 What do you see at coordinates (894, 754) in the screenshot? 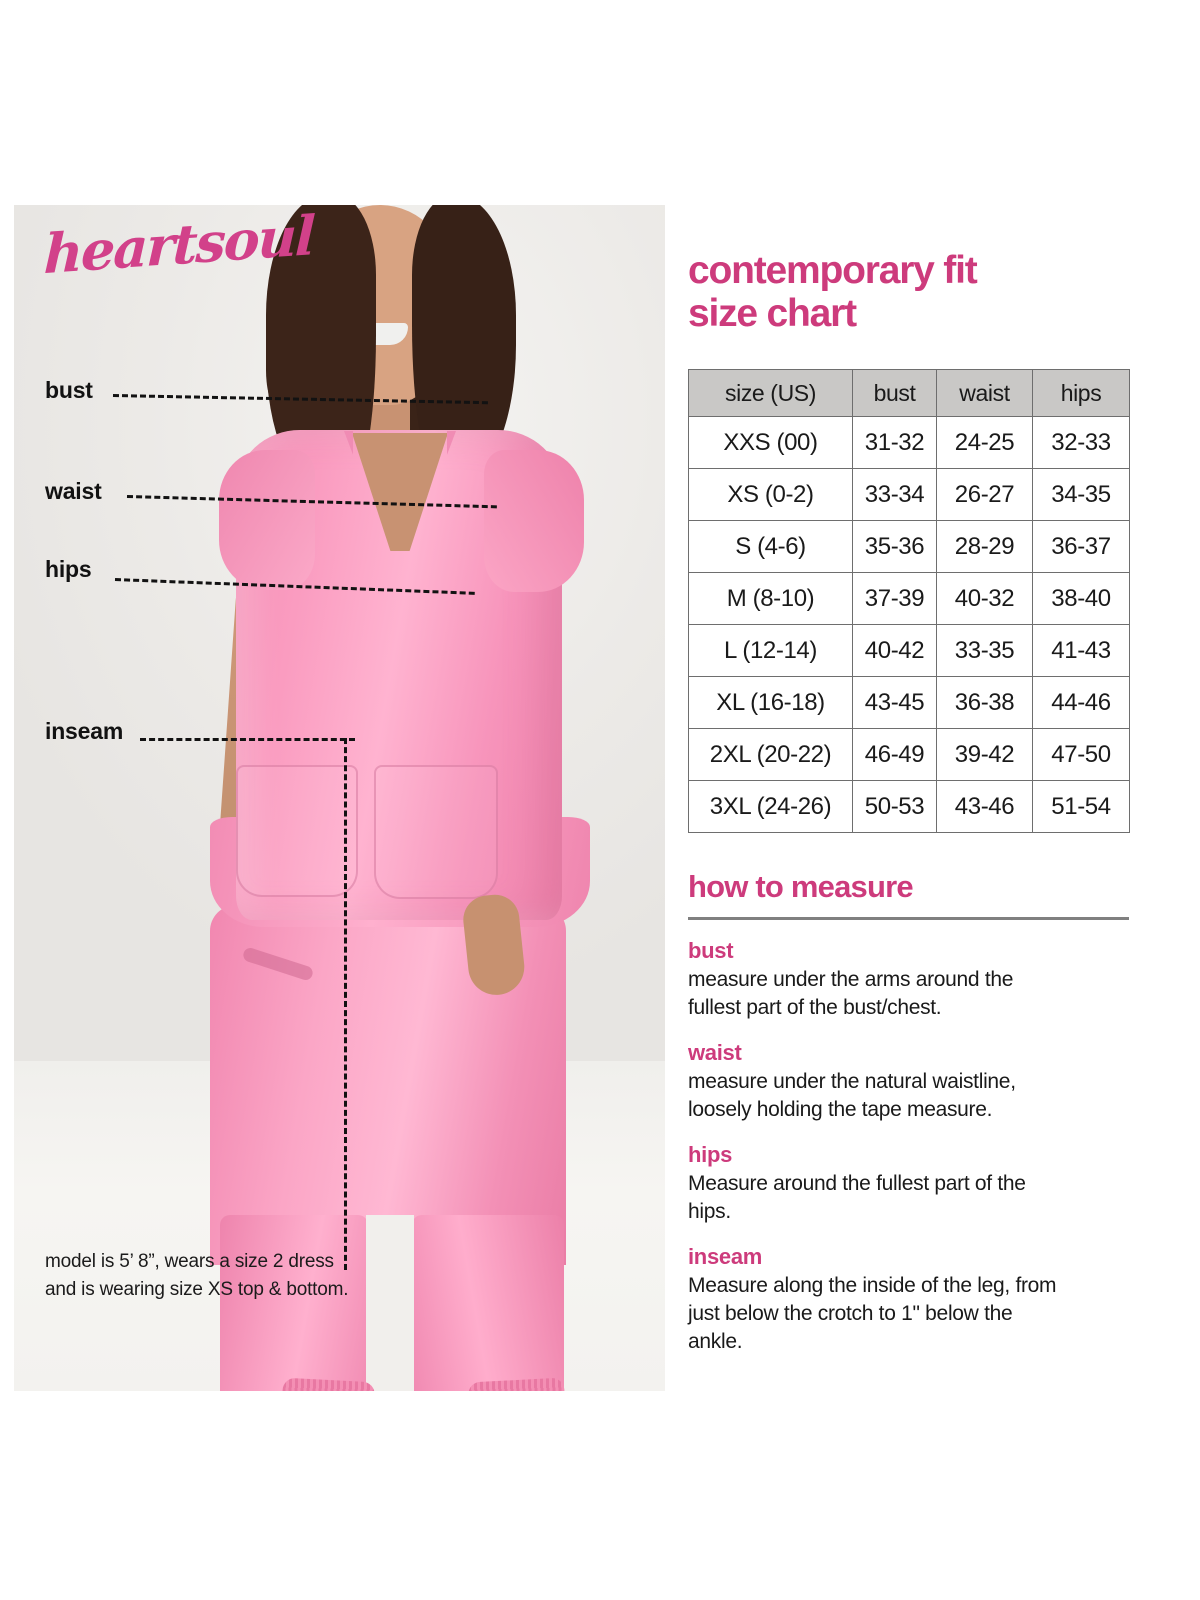
I see `cell-bust: 46-49` at bounding box center [894, 754].